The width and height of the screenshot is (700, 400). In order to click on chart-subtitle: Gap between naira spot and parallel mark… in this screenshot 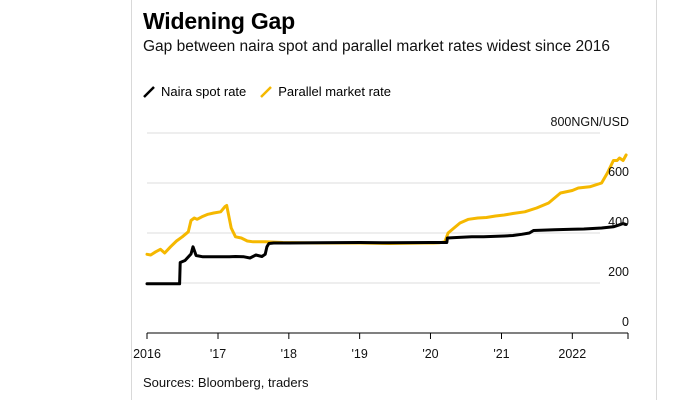, I will do `click(376, 46)`.